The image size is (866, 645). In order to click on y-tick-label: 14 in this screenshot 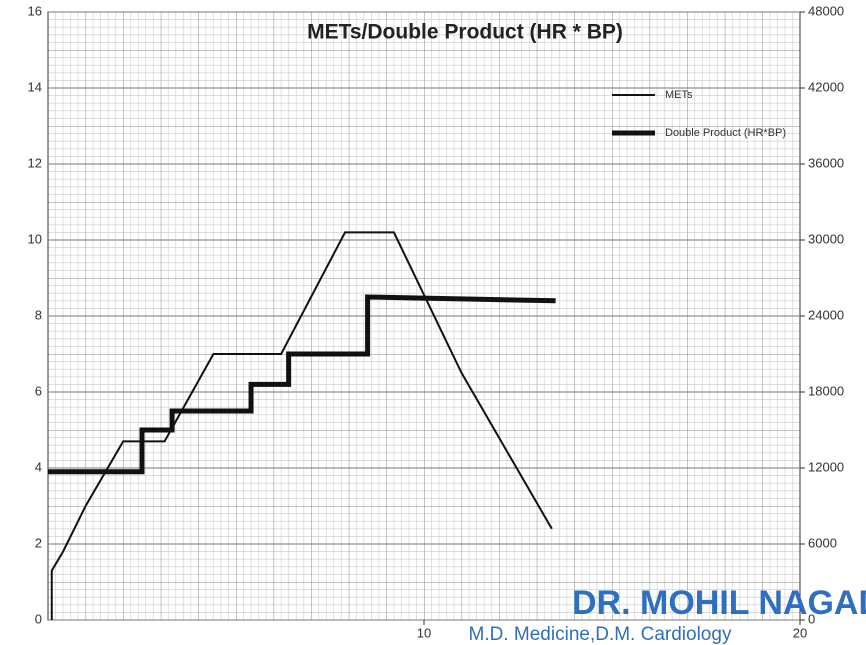, I will do `click(35, 86)`.